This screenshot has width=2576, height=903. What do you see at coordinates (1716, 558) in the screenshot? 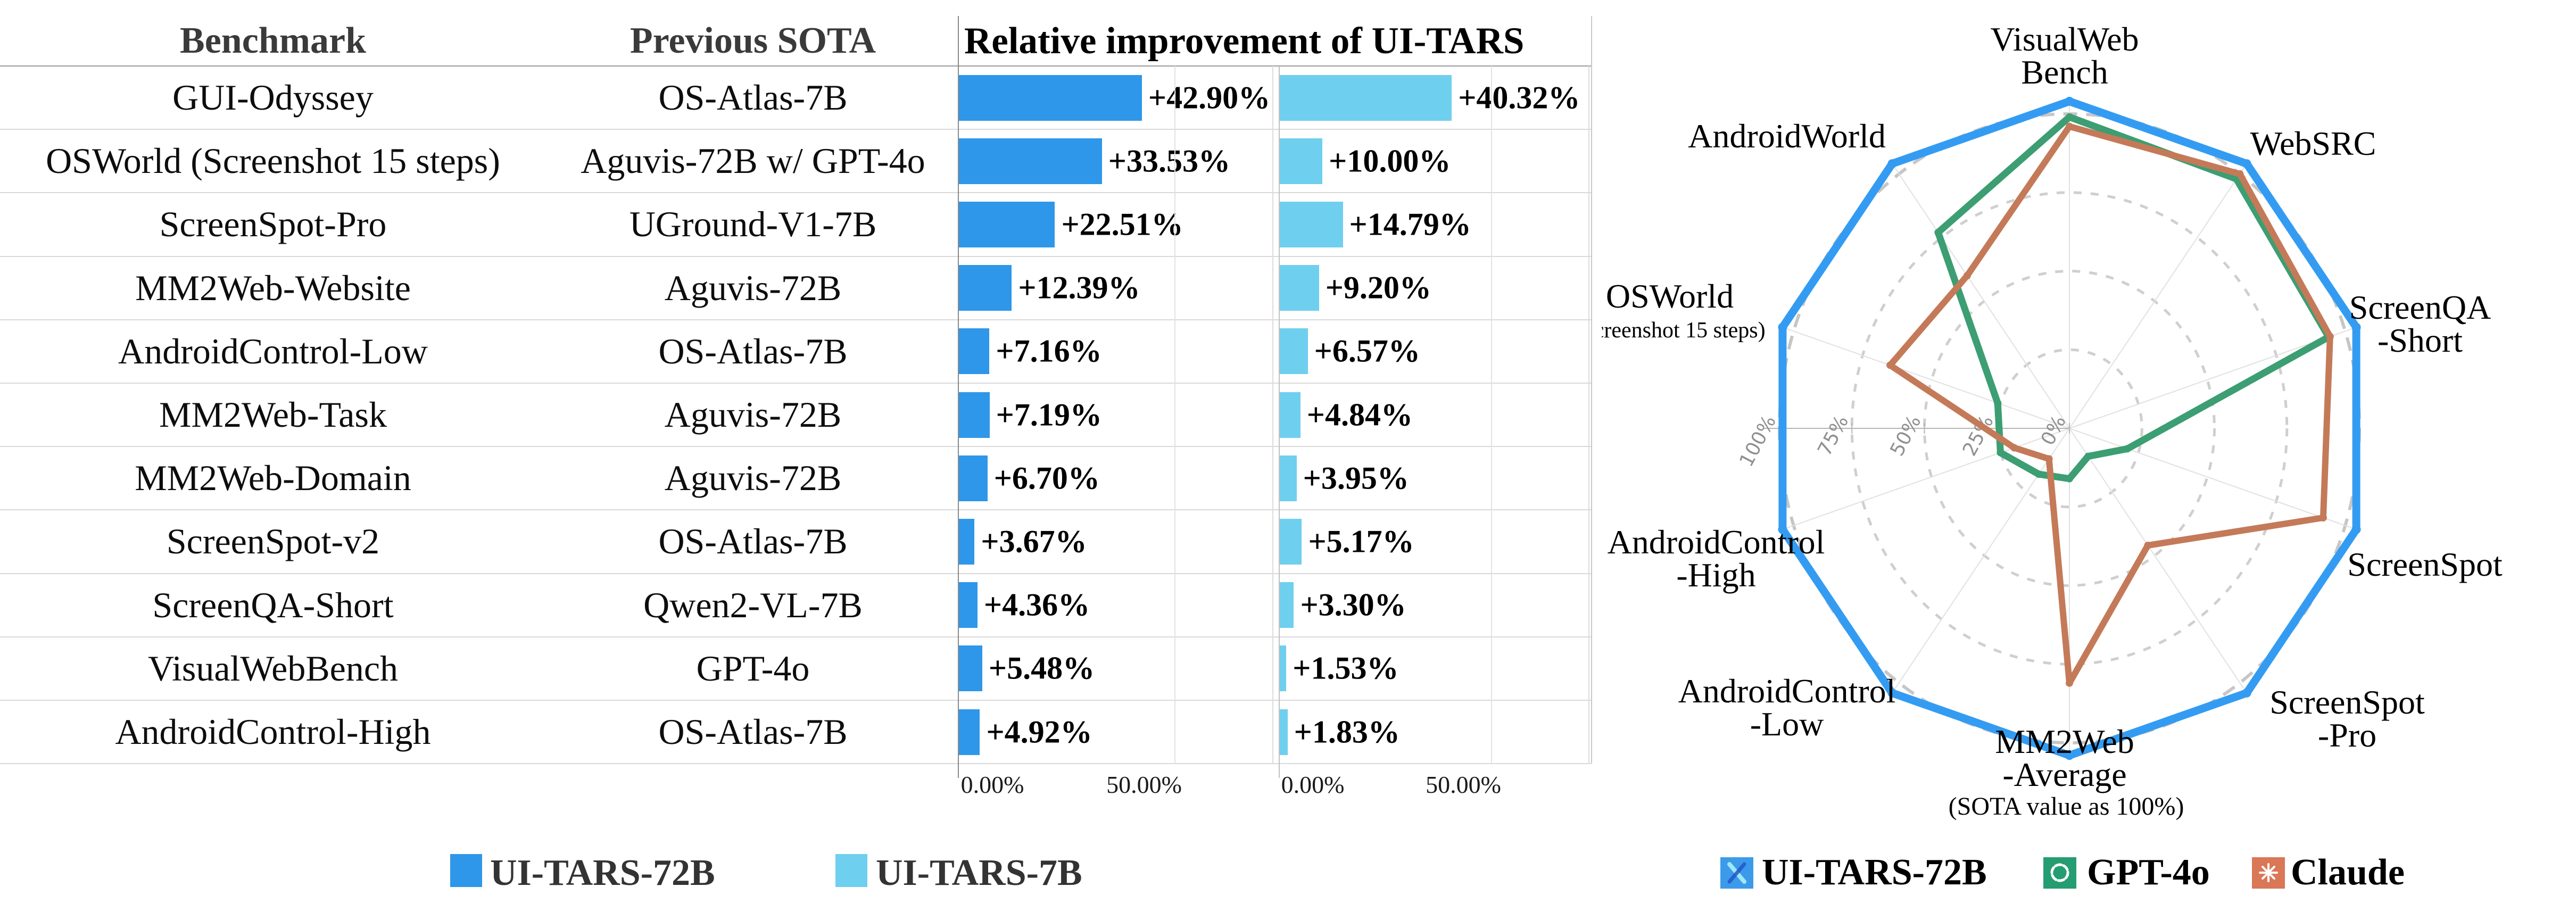
I see `radar-axis-label: AndroidControl -High` at bounding box center [1716, 558].